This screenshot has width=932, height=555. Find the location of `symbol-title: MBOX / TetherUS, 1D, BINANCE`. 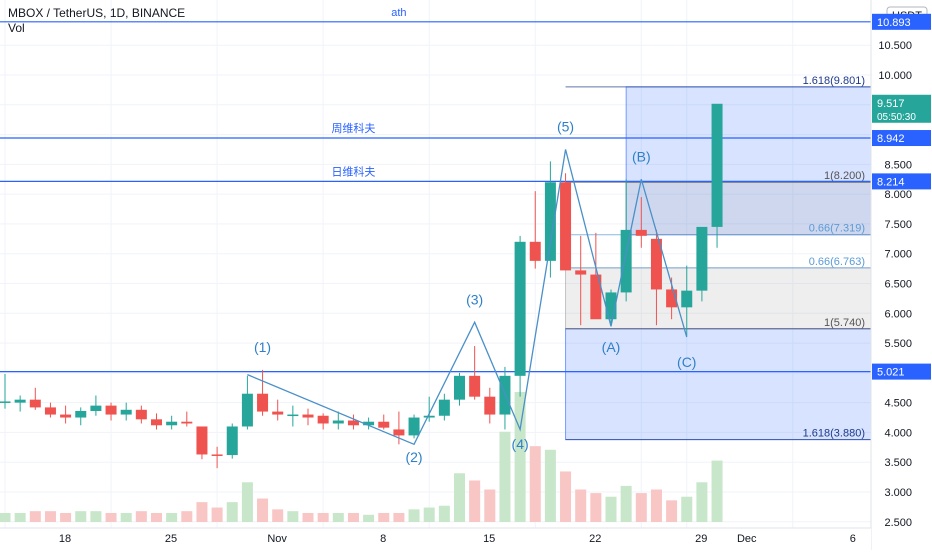

symbol-title: MBOX / TetherUS, 1D, BINANCE is located at coordinates (97, 13).